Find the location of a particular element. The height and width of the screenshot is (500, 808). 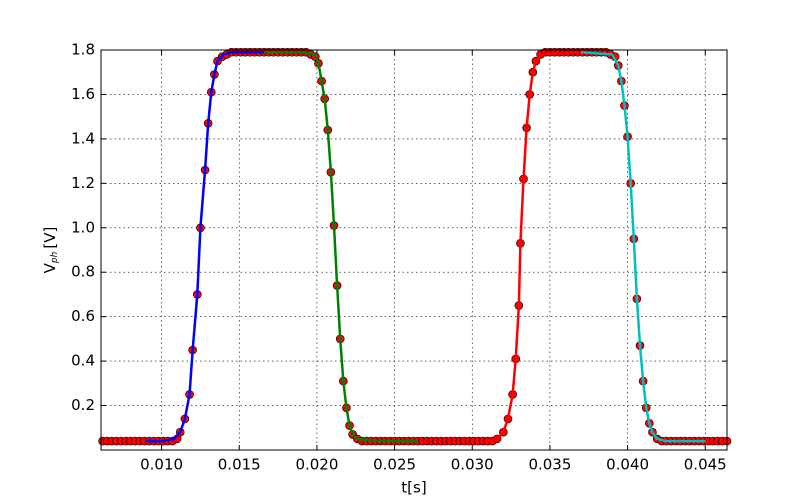

y-axis-label-suffix: [V] is located at coordinates (50, 238).